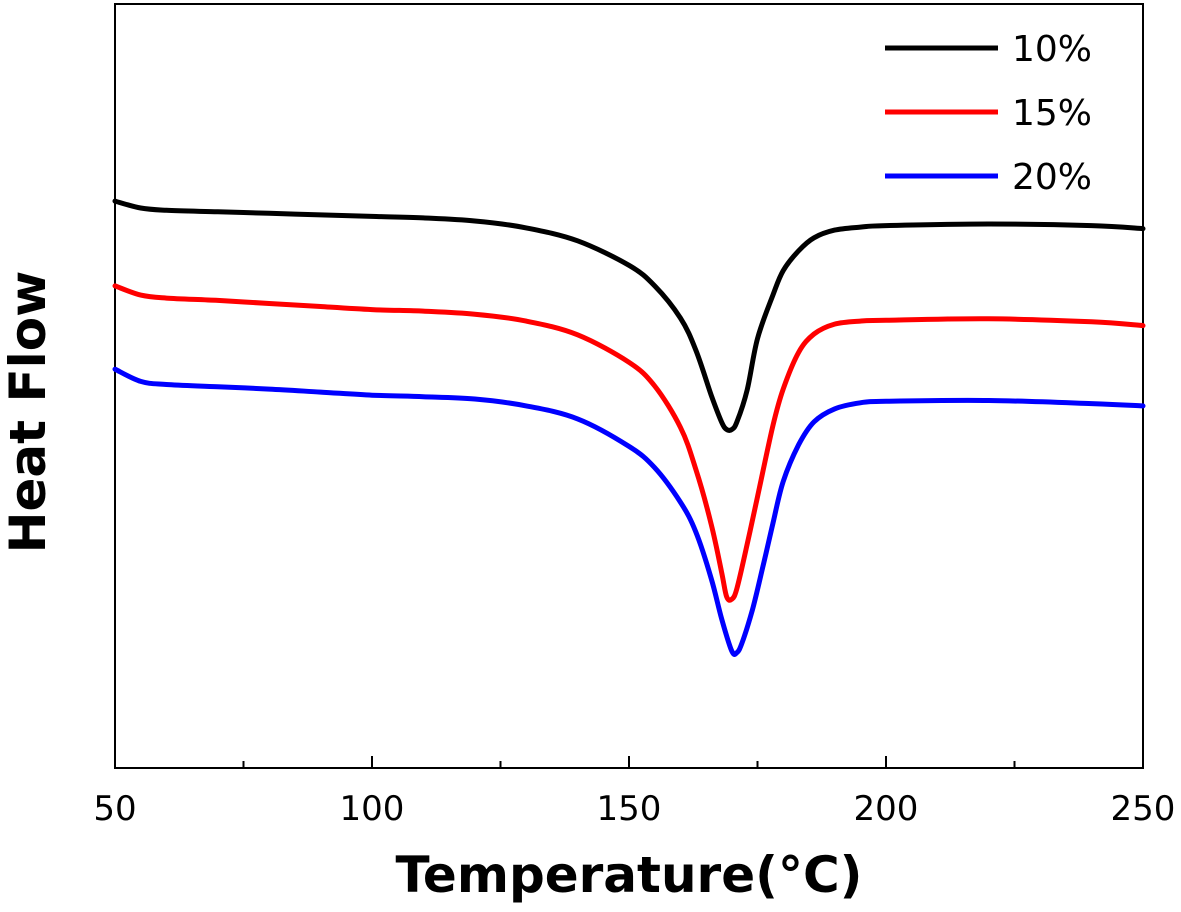 This screenshot has height=912, width=1181. Describe the element at coordinates (1052, 113) in the screenshot. I see `legend-label-2: 15%` at that location.